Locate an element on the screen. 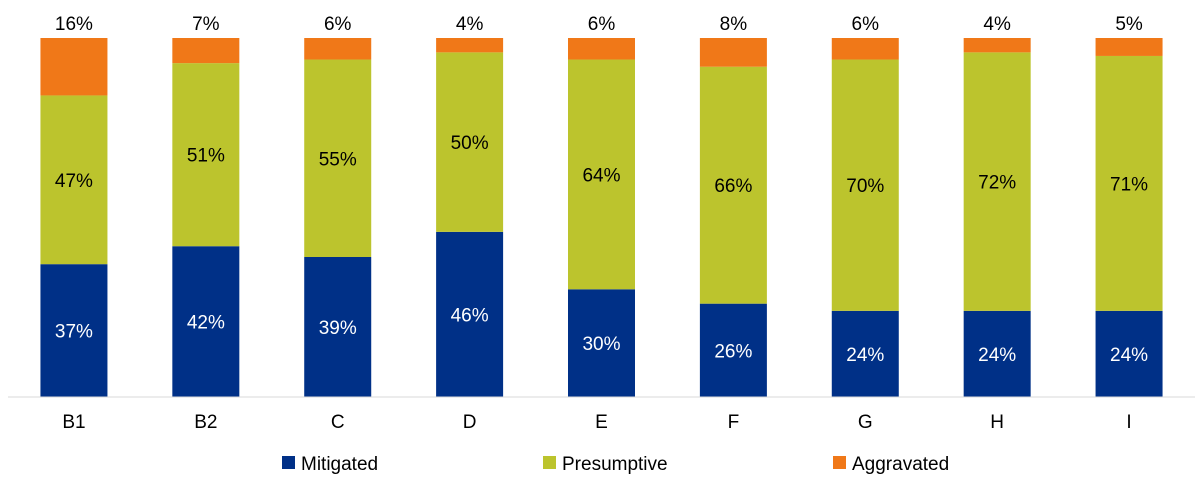 The height and width of the screenshot is (477, 1203). bar-aggravated-h is located at coordinates (997, 45).